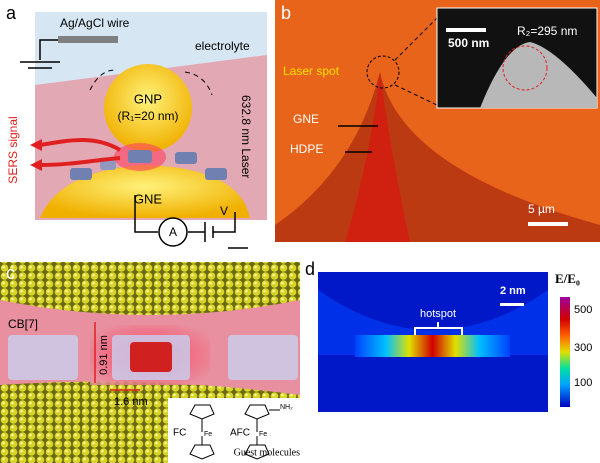 This screenshot has height=463, width=600. What do you see at coordinates (541, 209) in the screenshot?
I see `label: 5 µm` at bounding box center [541, 209].